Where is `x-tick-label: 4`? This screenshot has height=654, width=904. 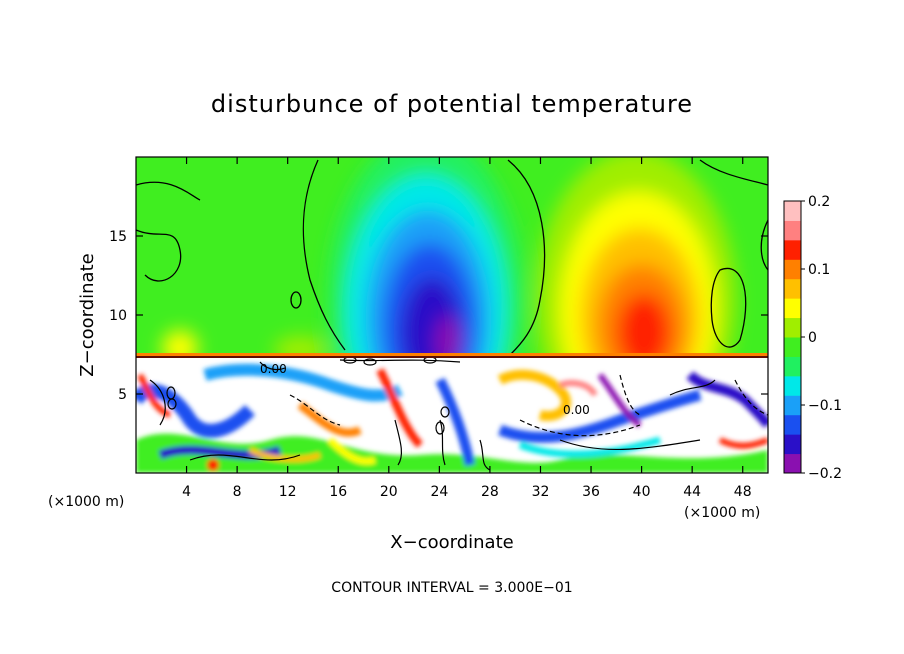 x-tick-label: 4 is located at coordinates (186, 492).